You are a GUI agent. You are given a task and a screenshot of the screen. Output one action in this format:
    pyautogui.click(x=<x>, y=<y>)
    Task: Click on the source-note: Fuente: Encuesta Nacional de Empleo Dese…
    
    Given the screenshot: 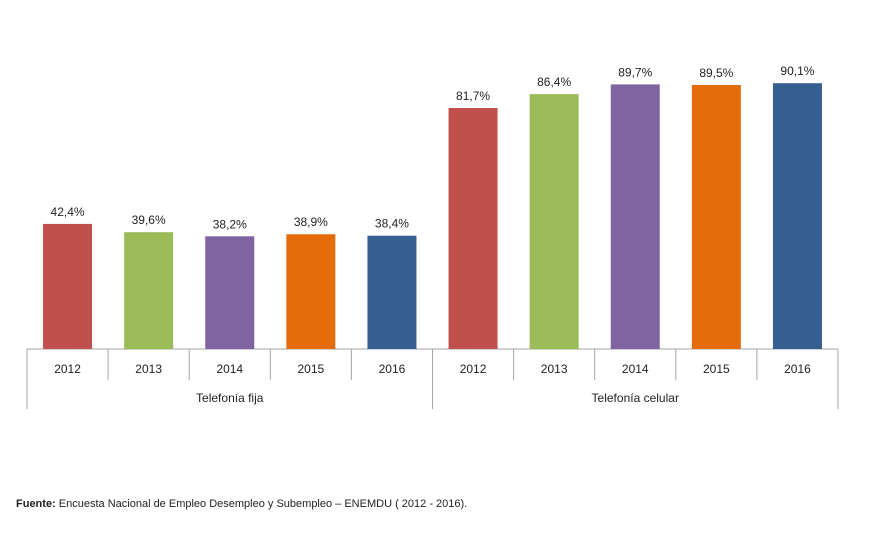 What is the action you would take?
    pyautogui.click(x=241, y=504)
    